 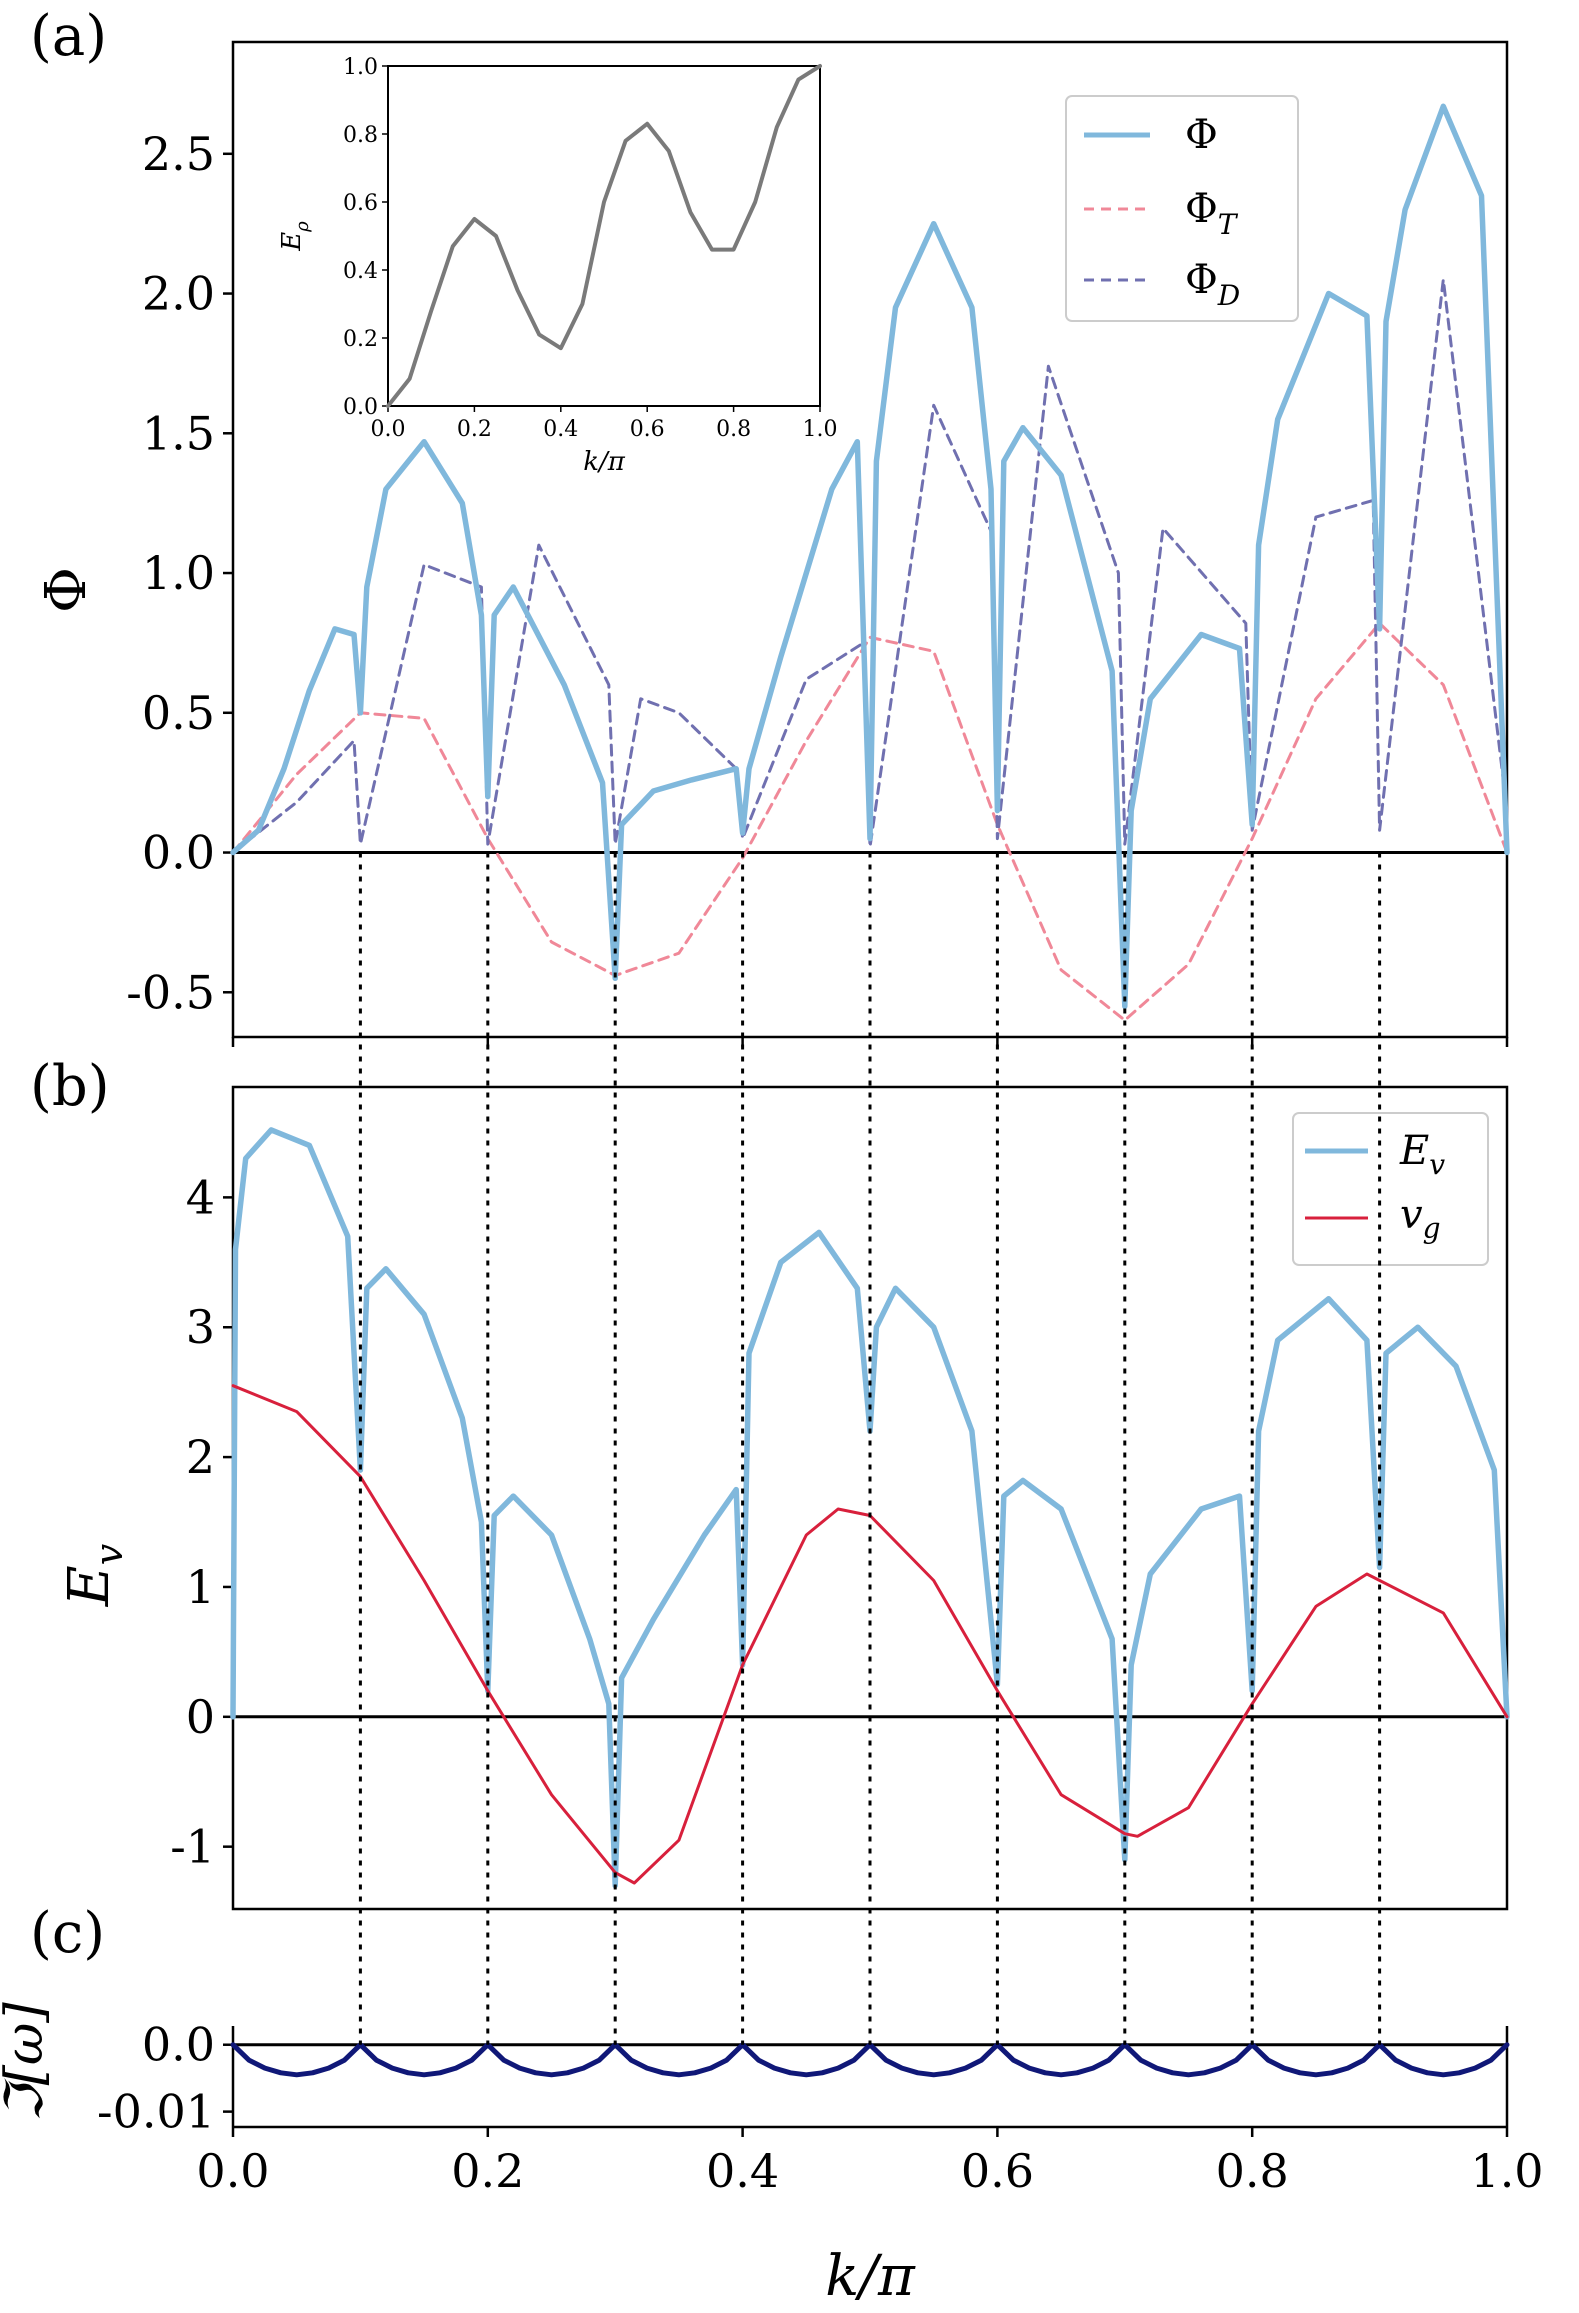 I want to click on series-phi-t-line, so click(x=870, y=821).